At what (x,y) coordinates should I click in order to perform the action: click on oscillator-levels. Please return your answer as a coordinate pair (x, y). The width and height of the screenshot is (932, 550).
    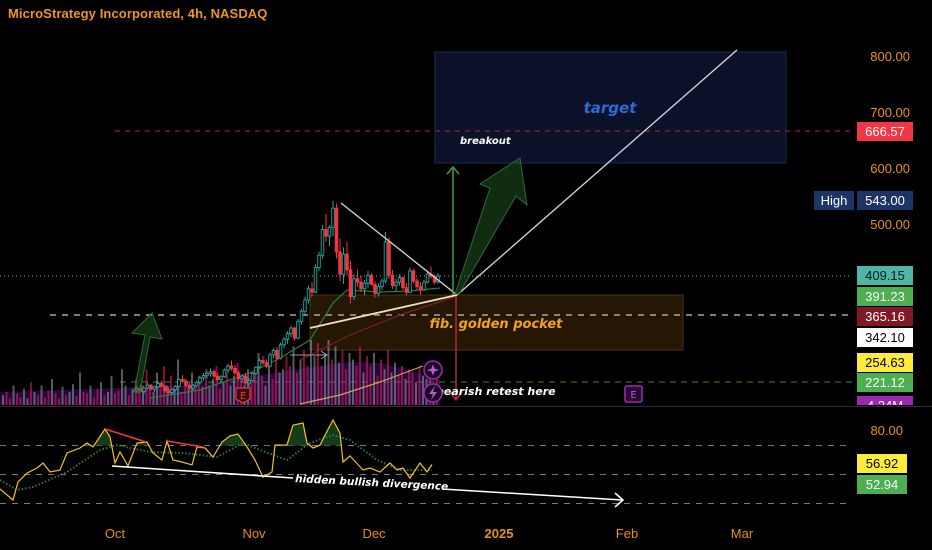
    Looking at the image, I should click on (426, 474).